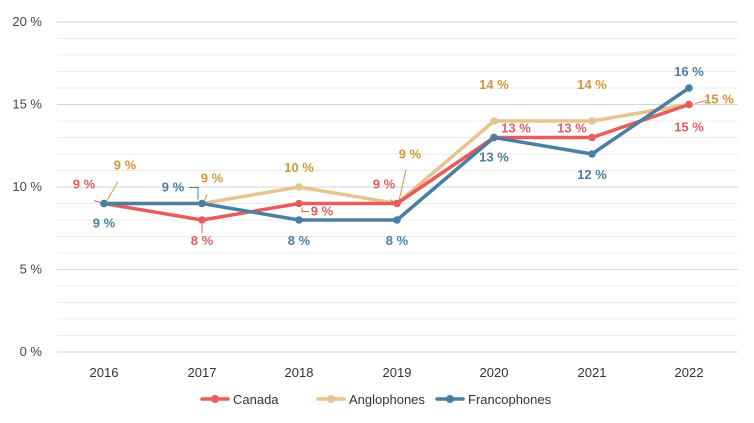 This screenshot has height=423, width=754. I want to click on legend-label: Francophones, so click(510, 399).